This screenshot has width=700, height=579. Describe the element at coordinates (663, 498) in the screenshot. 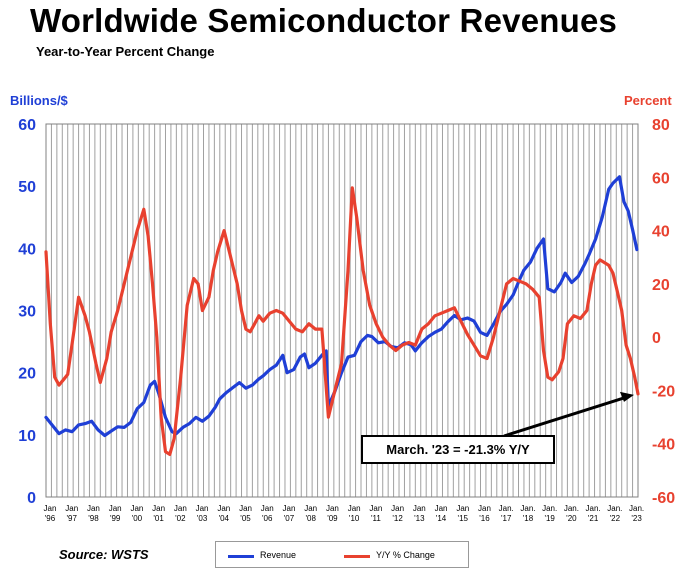

I see `y-right-tick-label: -60` at that location.